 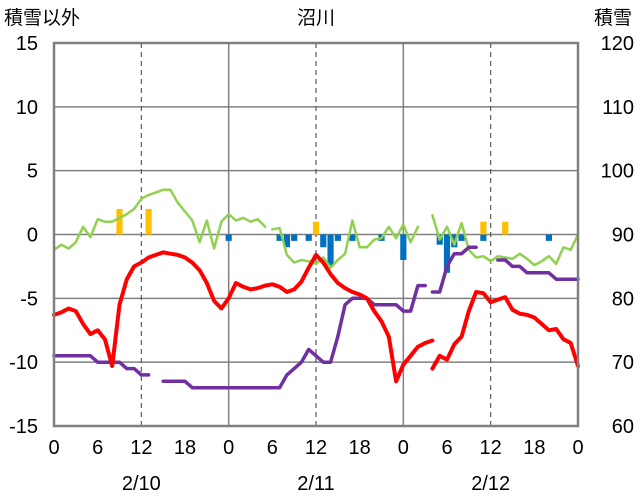 What do you see at coordinates (623, 236) in the screenshot?
I see `right-y-tick-label: 90` at bounding box center [623, 236].